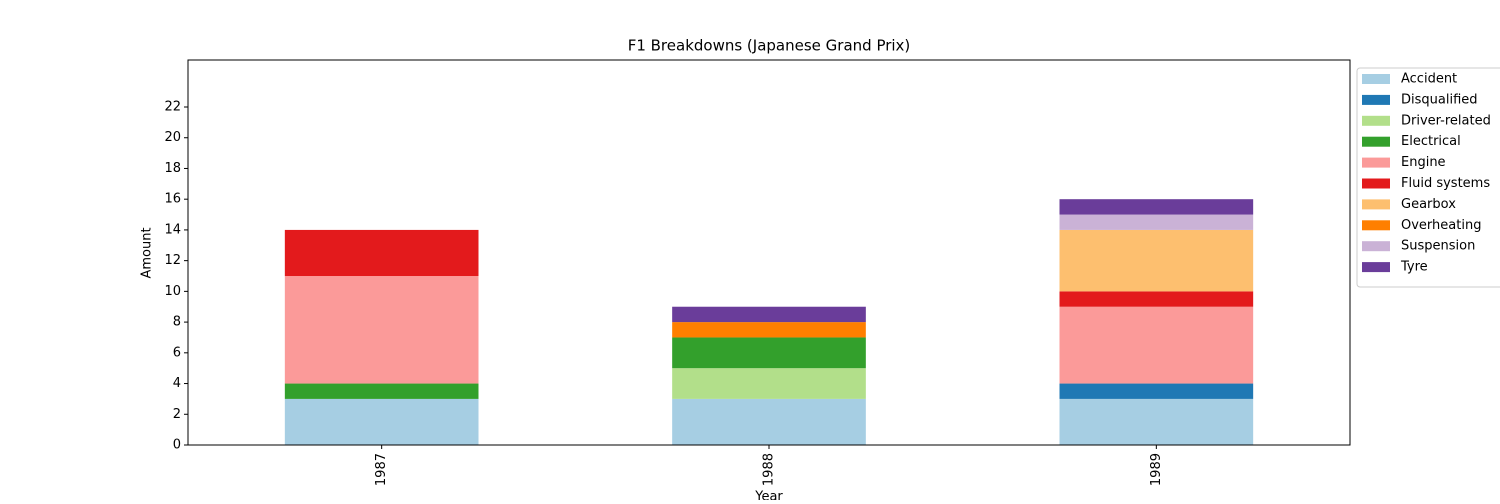  What do you see at coordinates (172, 168) in the screenshot?
I see `y-tick-label: 18` at bounding box center [172, 168].